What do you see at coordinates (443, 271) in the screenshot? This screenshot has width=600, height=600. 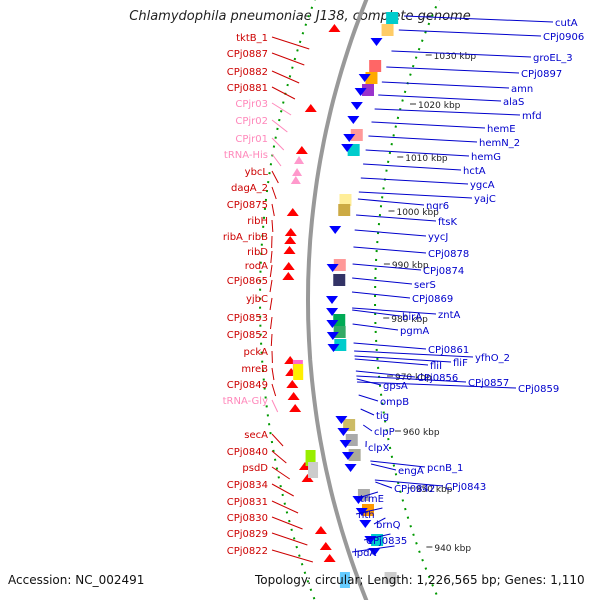 I see `gene-label-cpj0874: CPj0874` at bounding box center [443, 271].